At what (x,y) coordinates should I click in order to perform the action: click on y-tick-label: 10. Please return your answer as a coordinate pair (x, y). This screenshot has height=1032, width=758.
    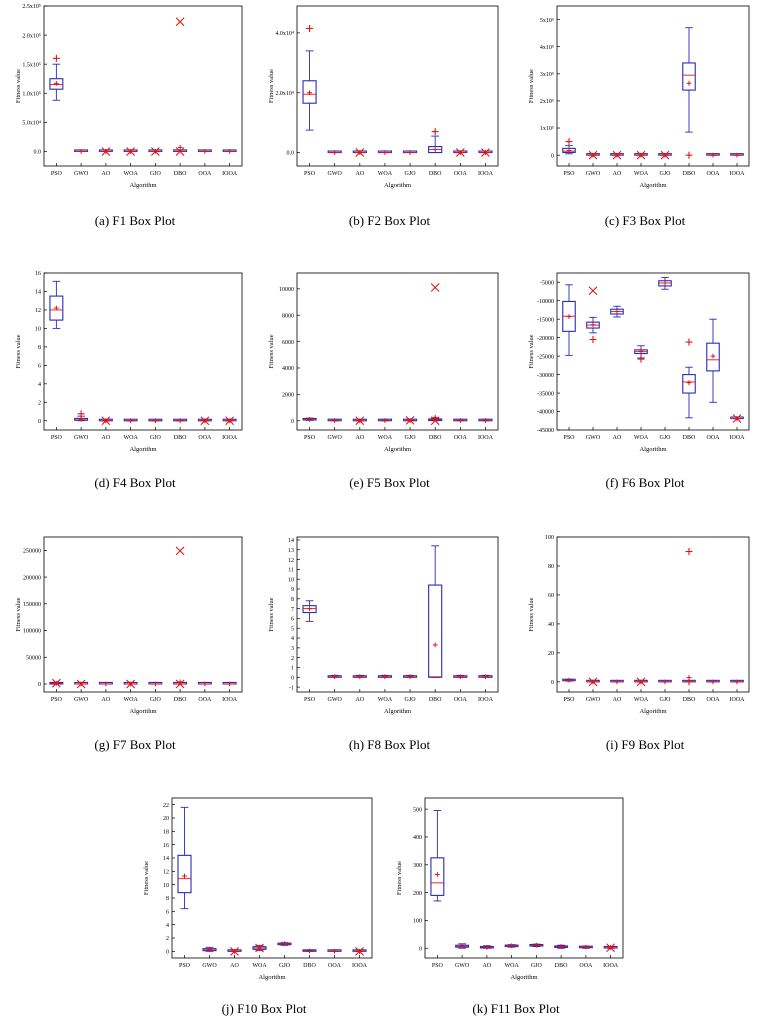
    Looking at the image, I should click on (291, 580).